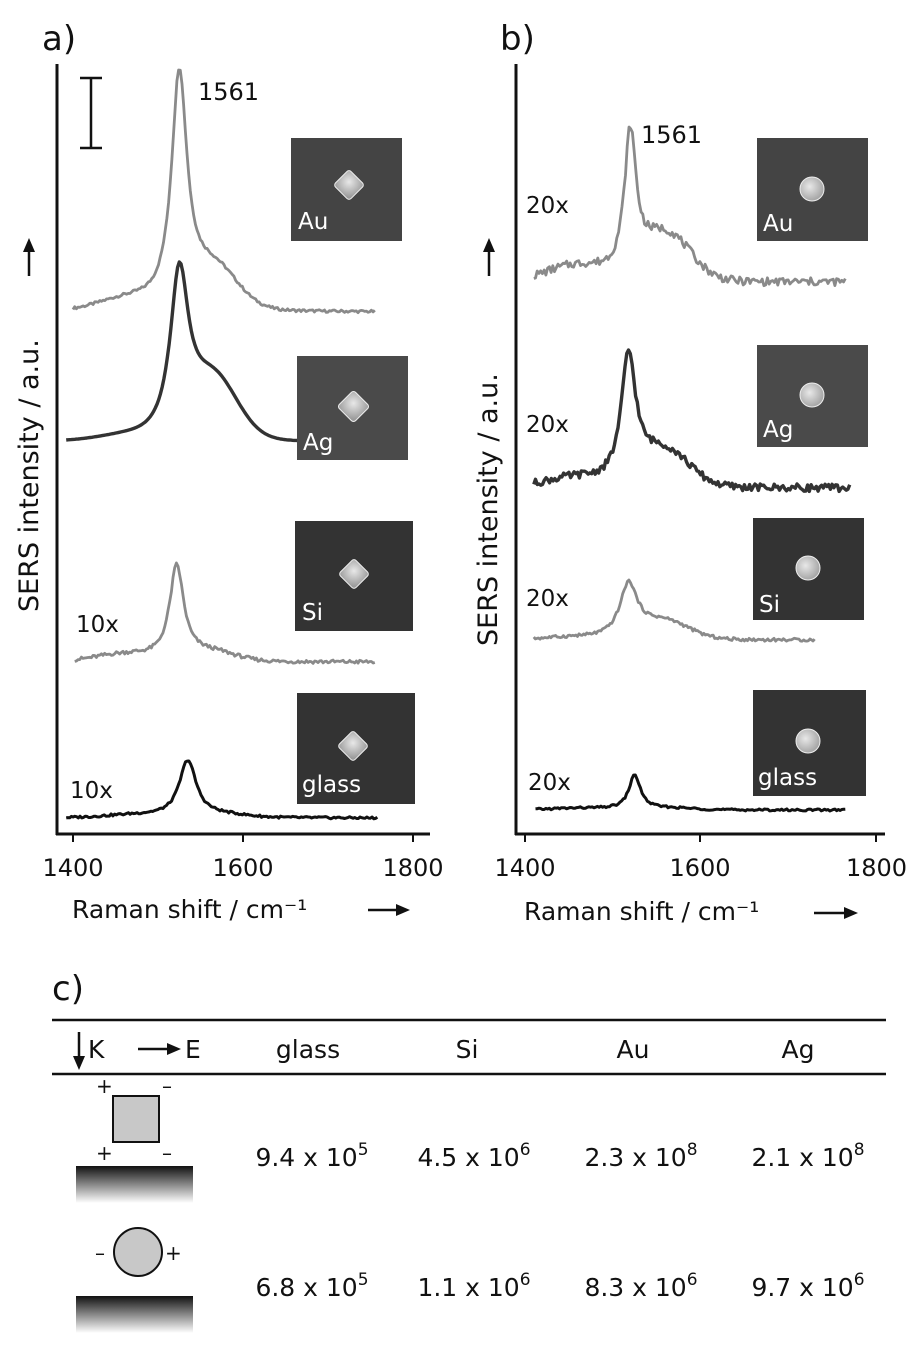 The image size is (910, 1351). Describe the element at coordinates (473, 1286) in the screenshot. I see `table-cell-circle-si: 1.1 x 10⁶` at that location.